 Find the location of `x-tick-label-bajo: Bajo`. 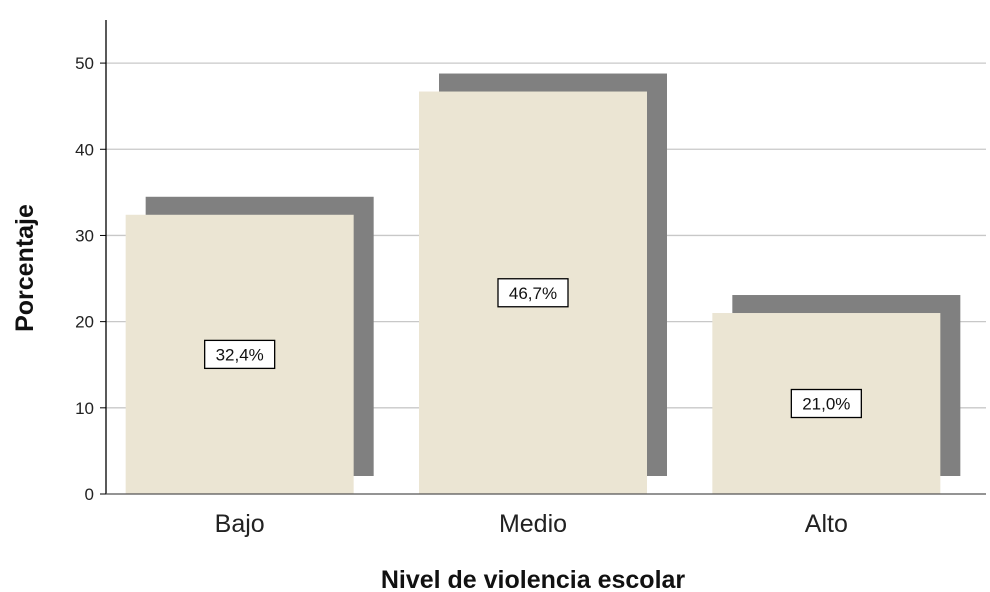

x-tick-label-bajo: Bajo is located at coordinates (240, 524).